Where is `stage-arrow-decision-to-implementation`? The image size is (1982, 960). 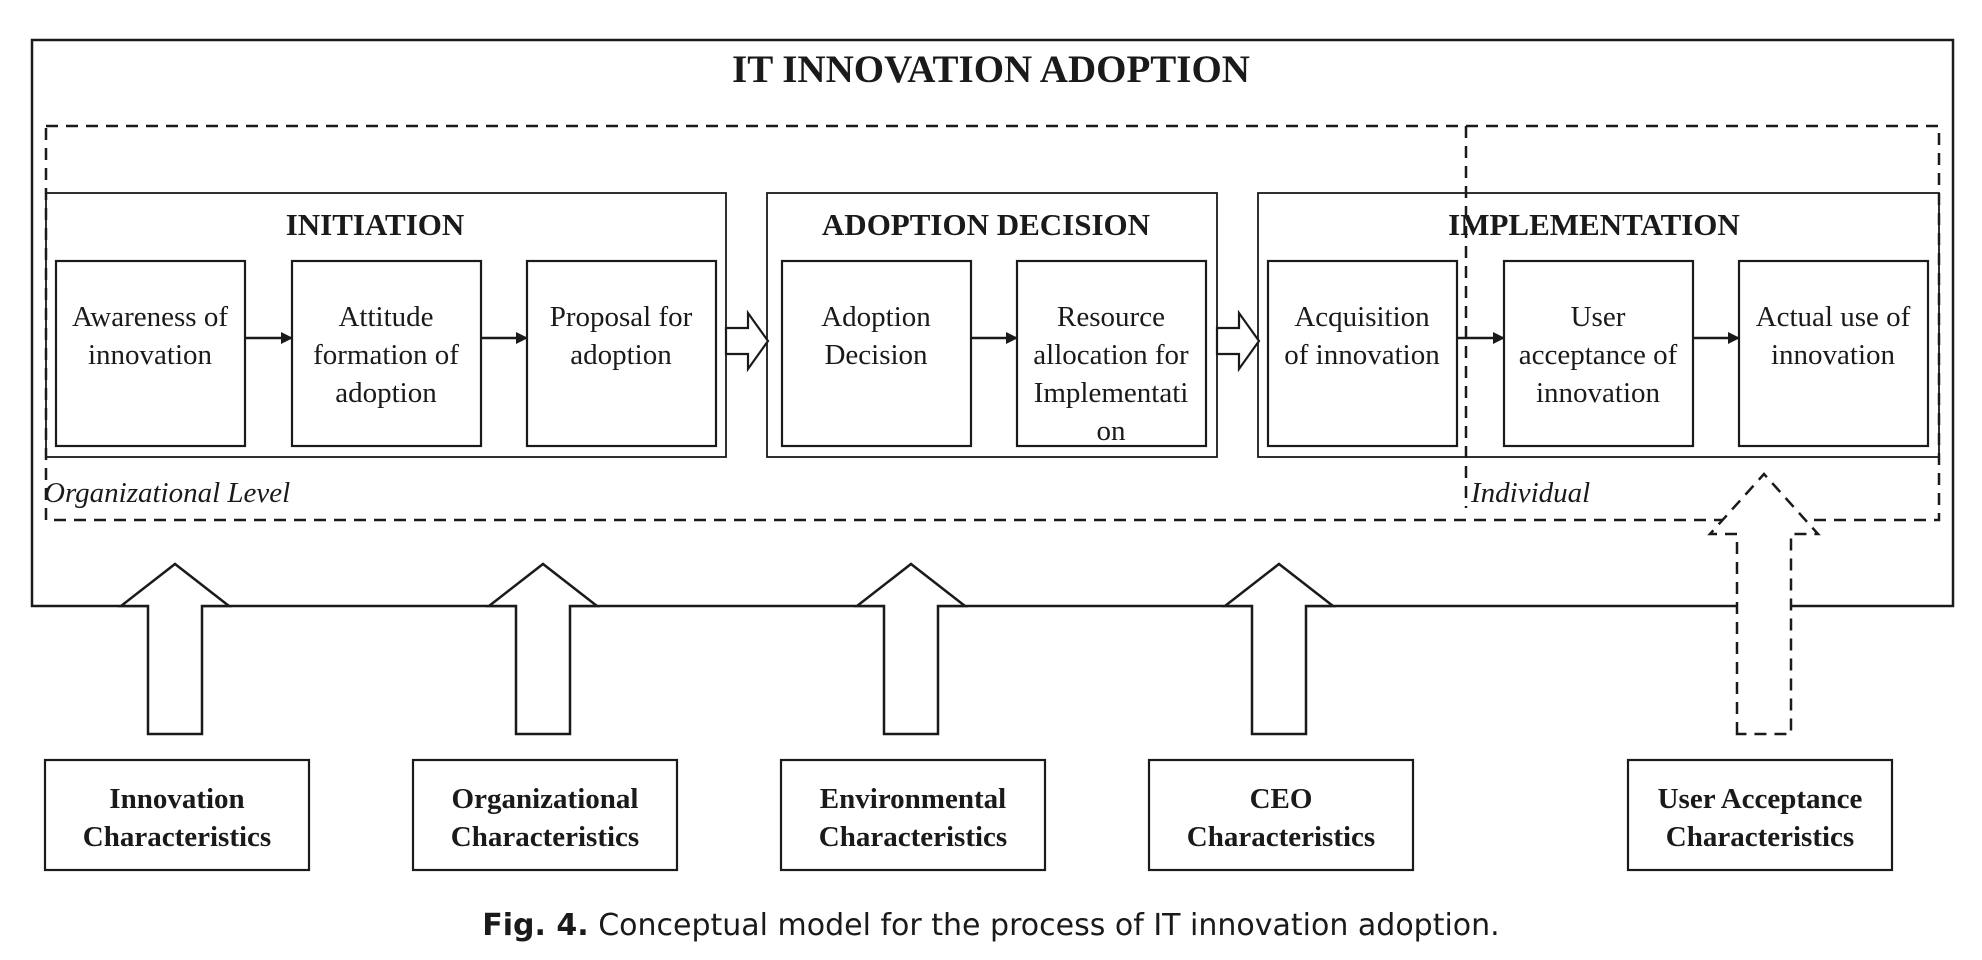
stage-arrow-decision-to-implementation is located at coordinates (1238, 341).